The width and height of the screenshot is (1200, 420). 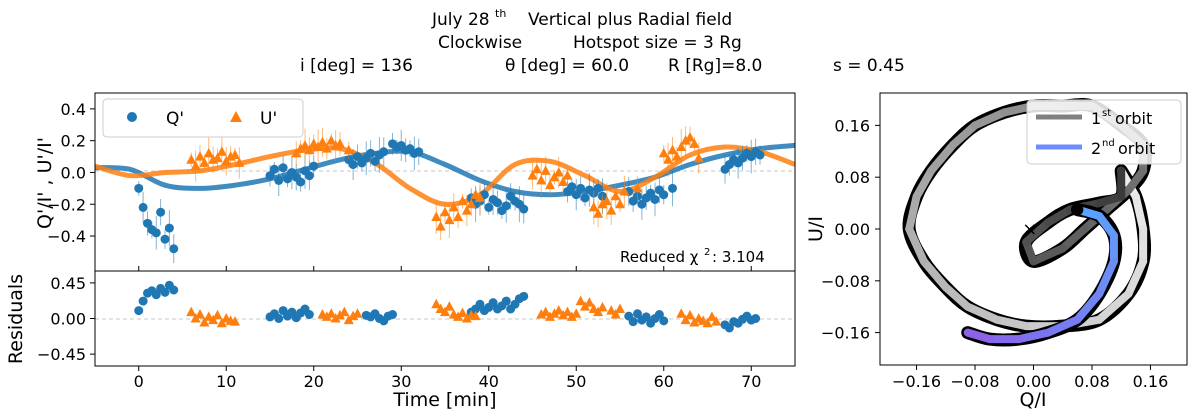 What do you see at coordinates (73, 172) in the screenshot?
I see `y-tick-label: 0.0` at bounding box center [73, 172].